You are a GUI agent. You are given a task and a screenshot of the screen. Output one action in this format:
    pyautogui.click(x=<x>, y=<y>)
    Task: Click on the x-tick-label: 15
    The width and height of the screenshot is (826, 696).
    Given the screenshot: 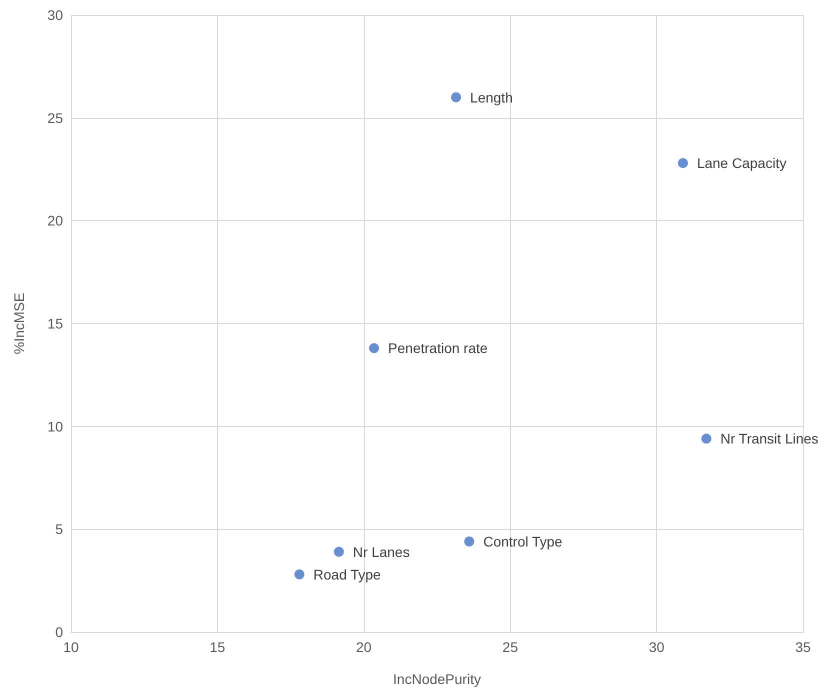 What is the action you would take?
    pyautogui.click(x=218, y=647)
    